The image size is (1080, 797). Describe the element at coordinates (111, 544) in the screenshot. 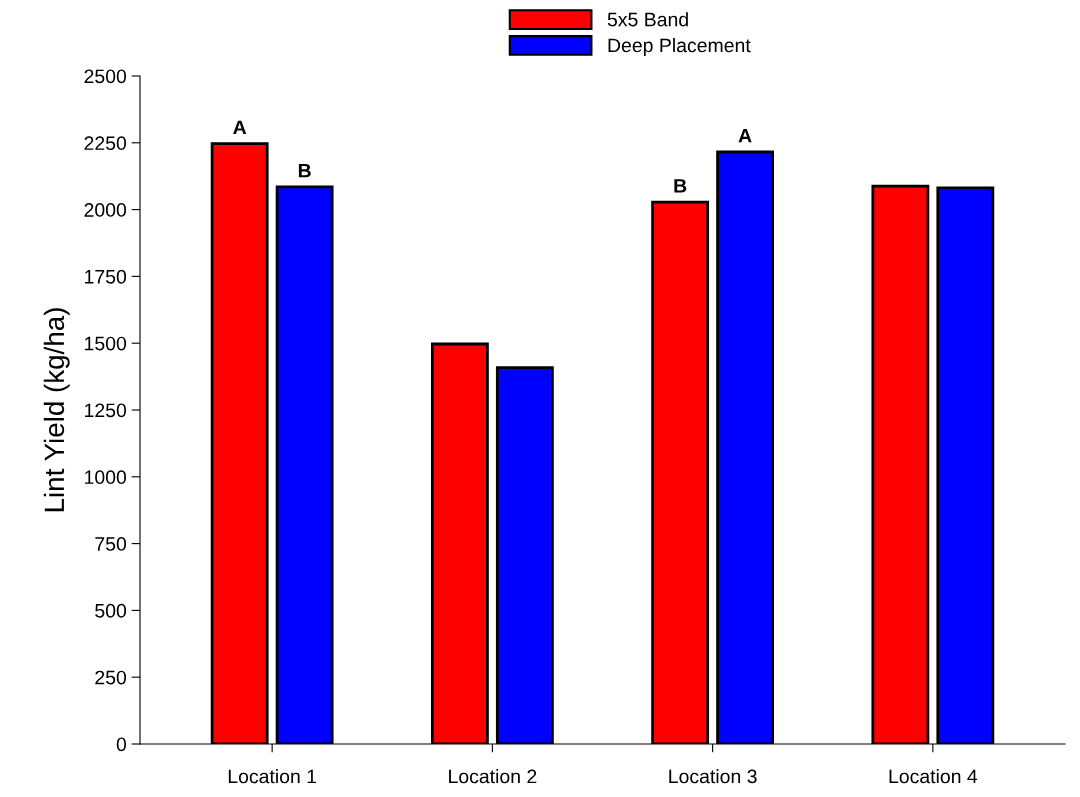

I see `y-tick-label: 750` at that location.